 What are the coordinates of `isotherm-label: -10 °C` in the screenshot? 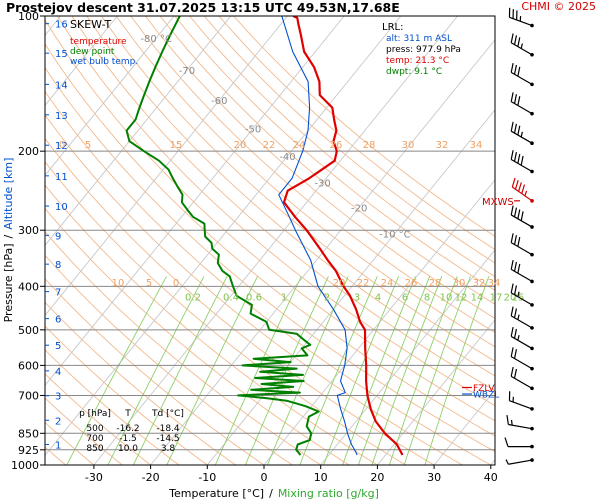 It's located at (395, 234).